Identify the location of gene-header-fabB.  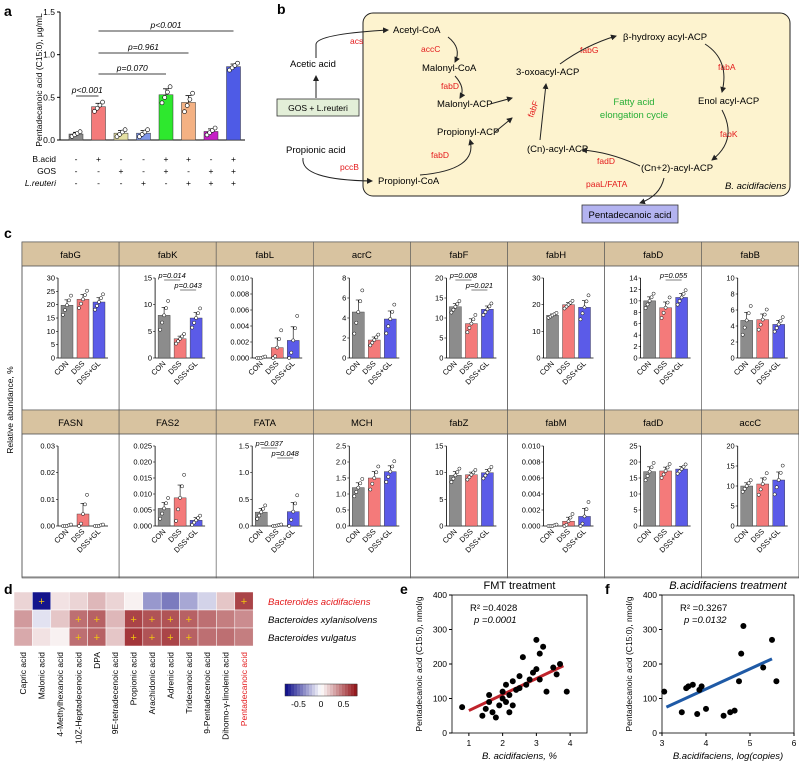
(750, 254).